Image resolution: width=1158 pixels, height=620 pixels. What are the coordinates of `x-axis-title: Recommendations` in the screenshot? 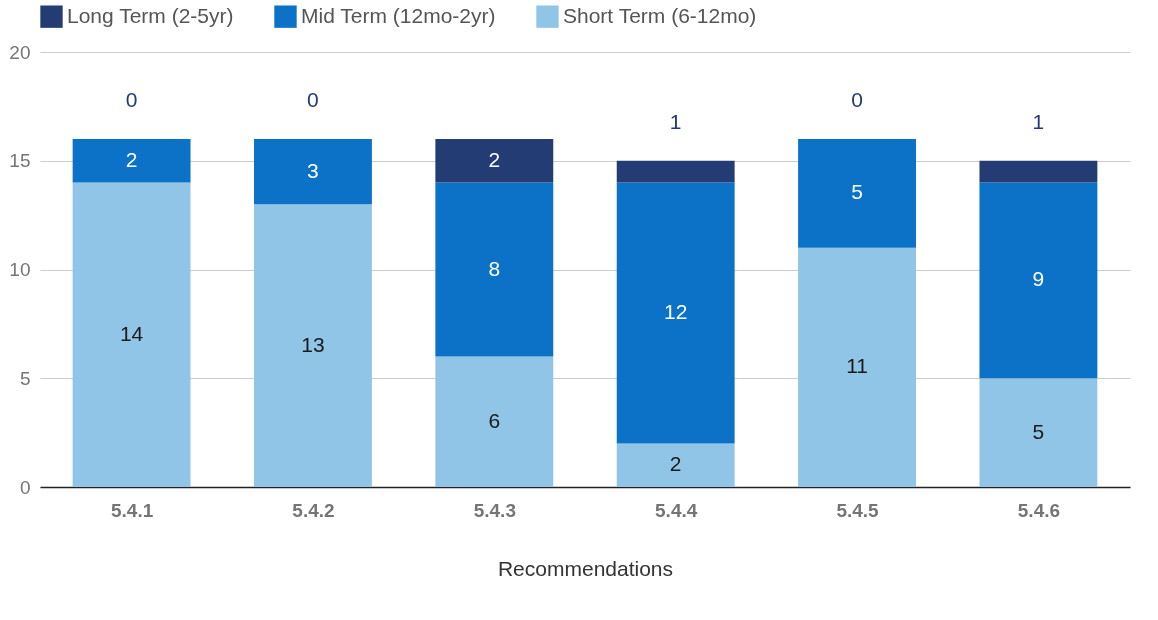 It's located at (585, 568).